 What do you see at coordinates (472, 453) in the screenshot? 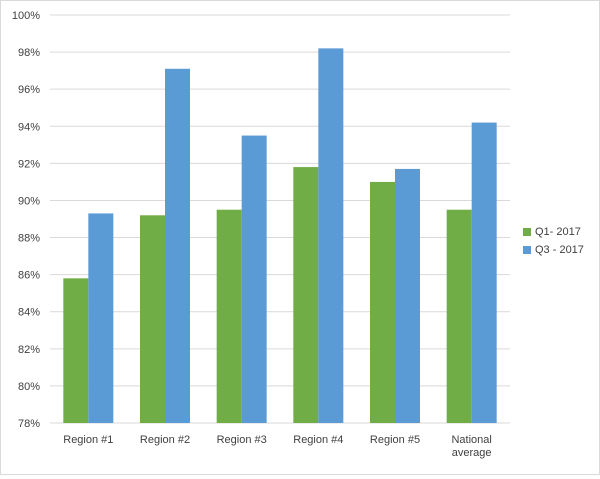
I see `x-tick-label-line: average` at bounding box center [472, 453].